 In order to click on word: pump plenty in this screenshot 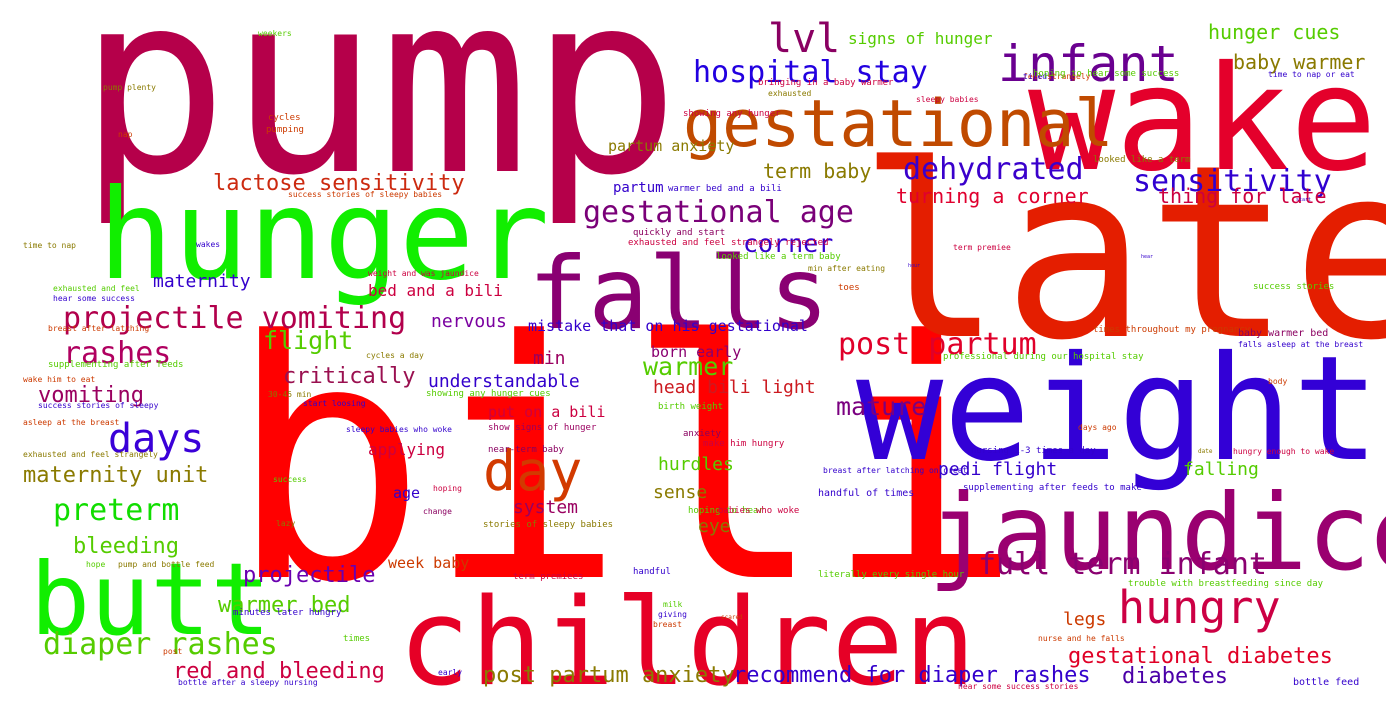, I will do `click(129, 87)`.